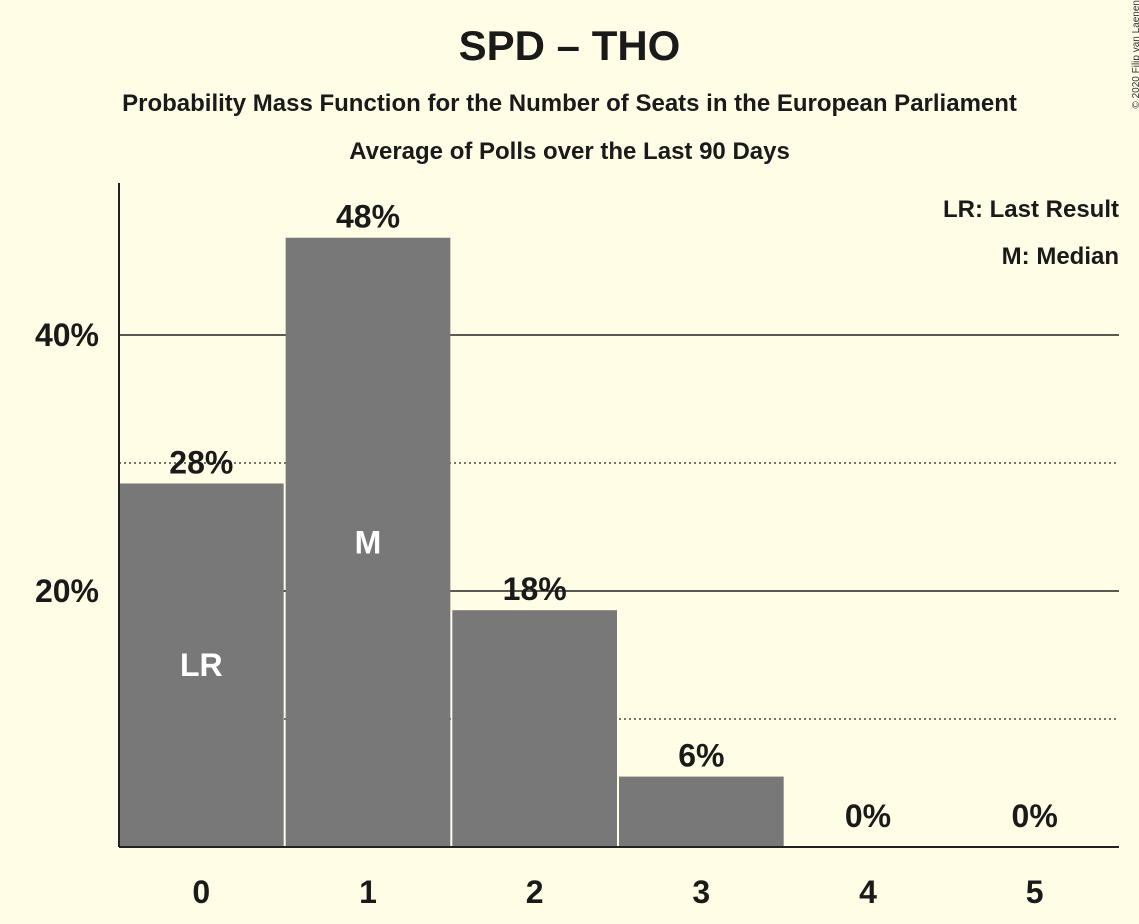 The image size is (1139, 924). What do you see at coordinates (368, 892) in the screenshot?
I see `x-tick-label: 1` at bounding box center [368, 892].